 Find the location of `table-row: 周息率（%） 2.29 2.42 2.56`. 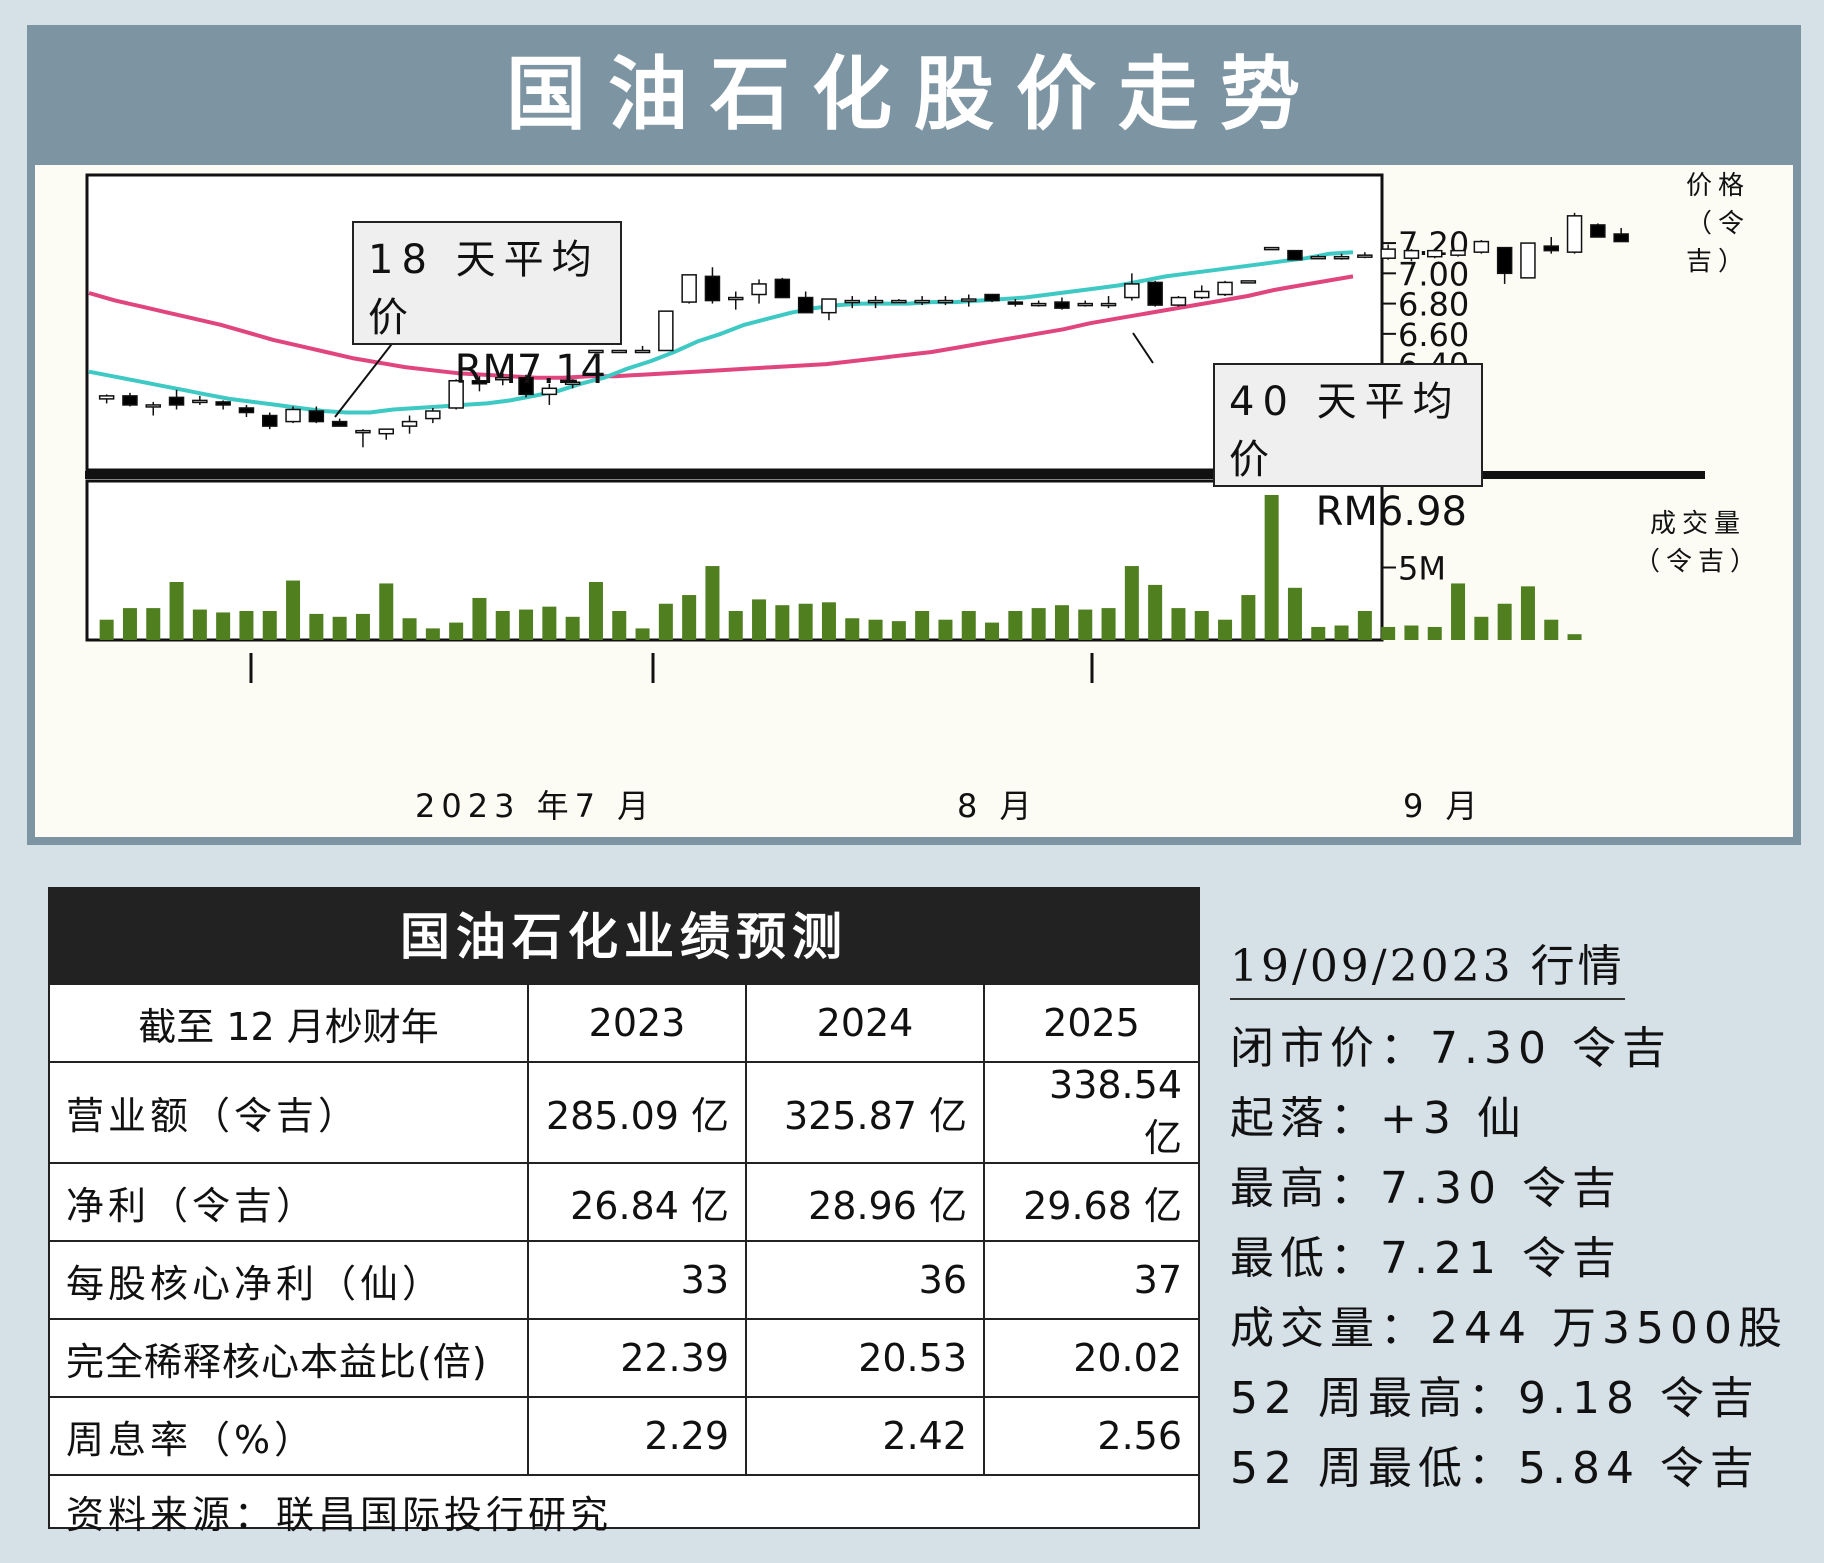

table-row: 周息率（%） 2.29 2.42 2.56 is located at coordinates (624, 1436).